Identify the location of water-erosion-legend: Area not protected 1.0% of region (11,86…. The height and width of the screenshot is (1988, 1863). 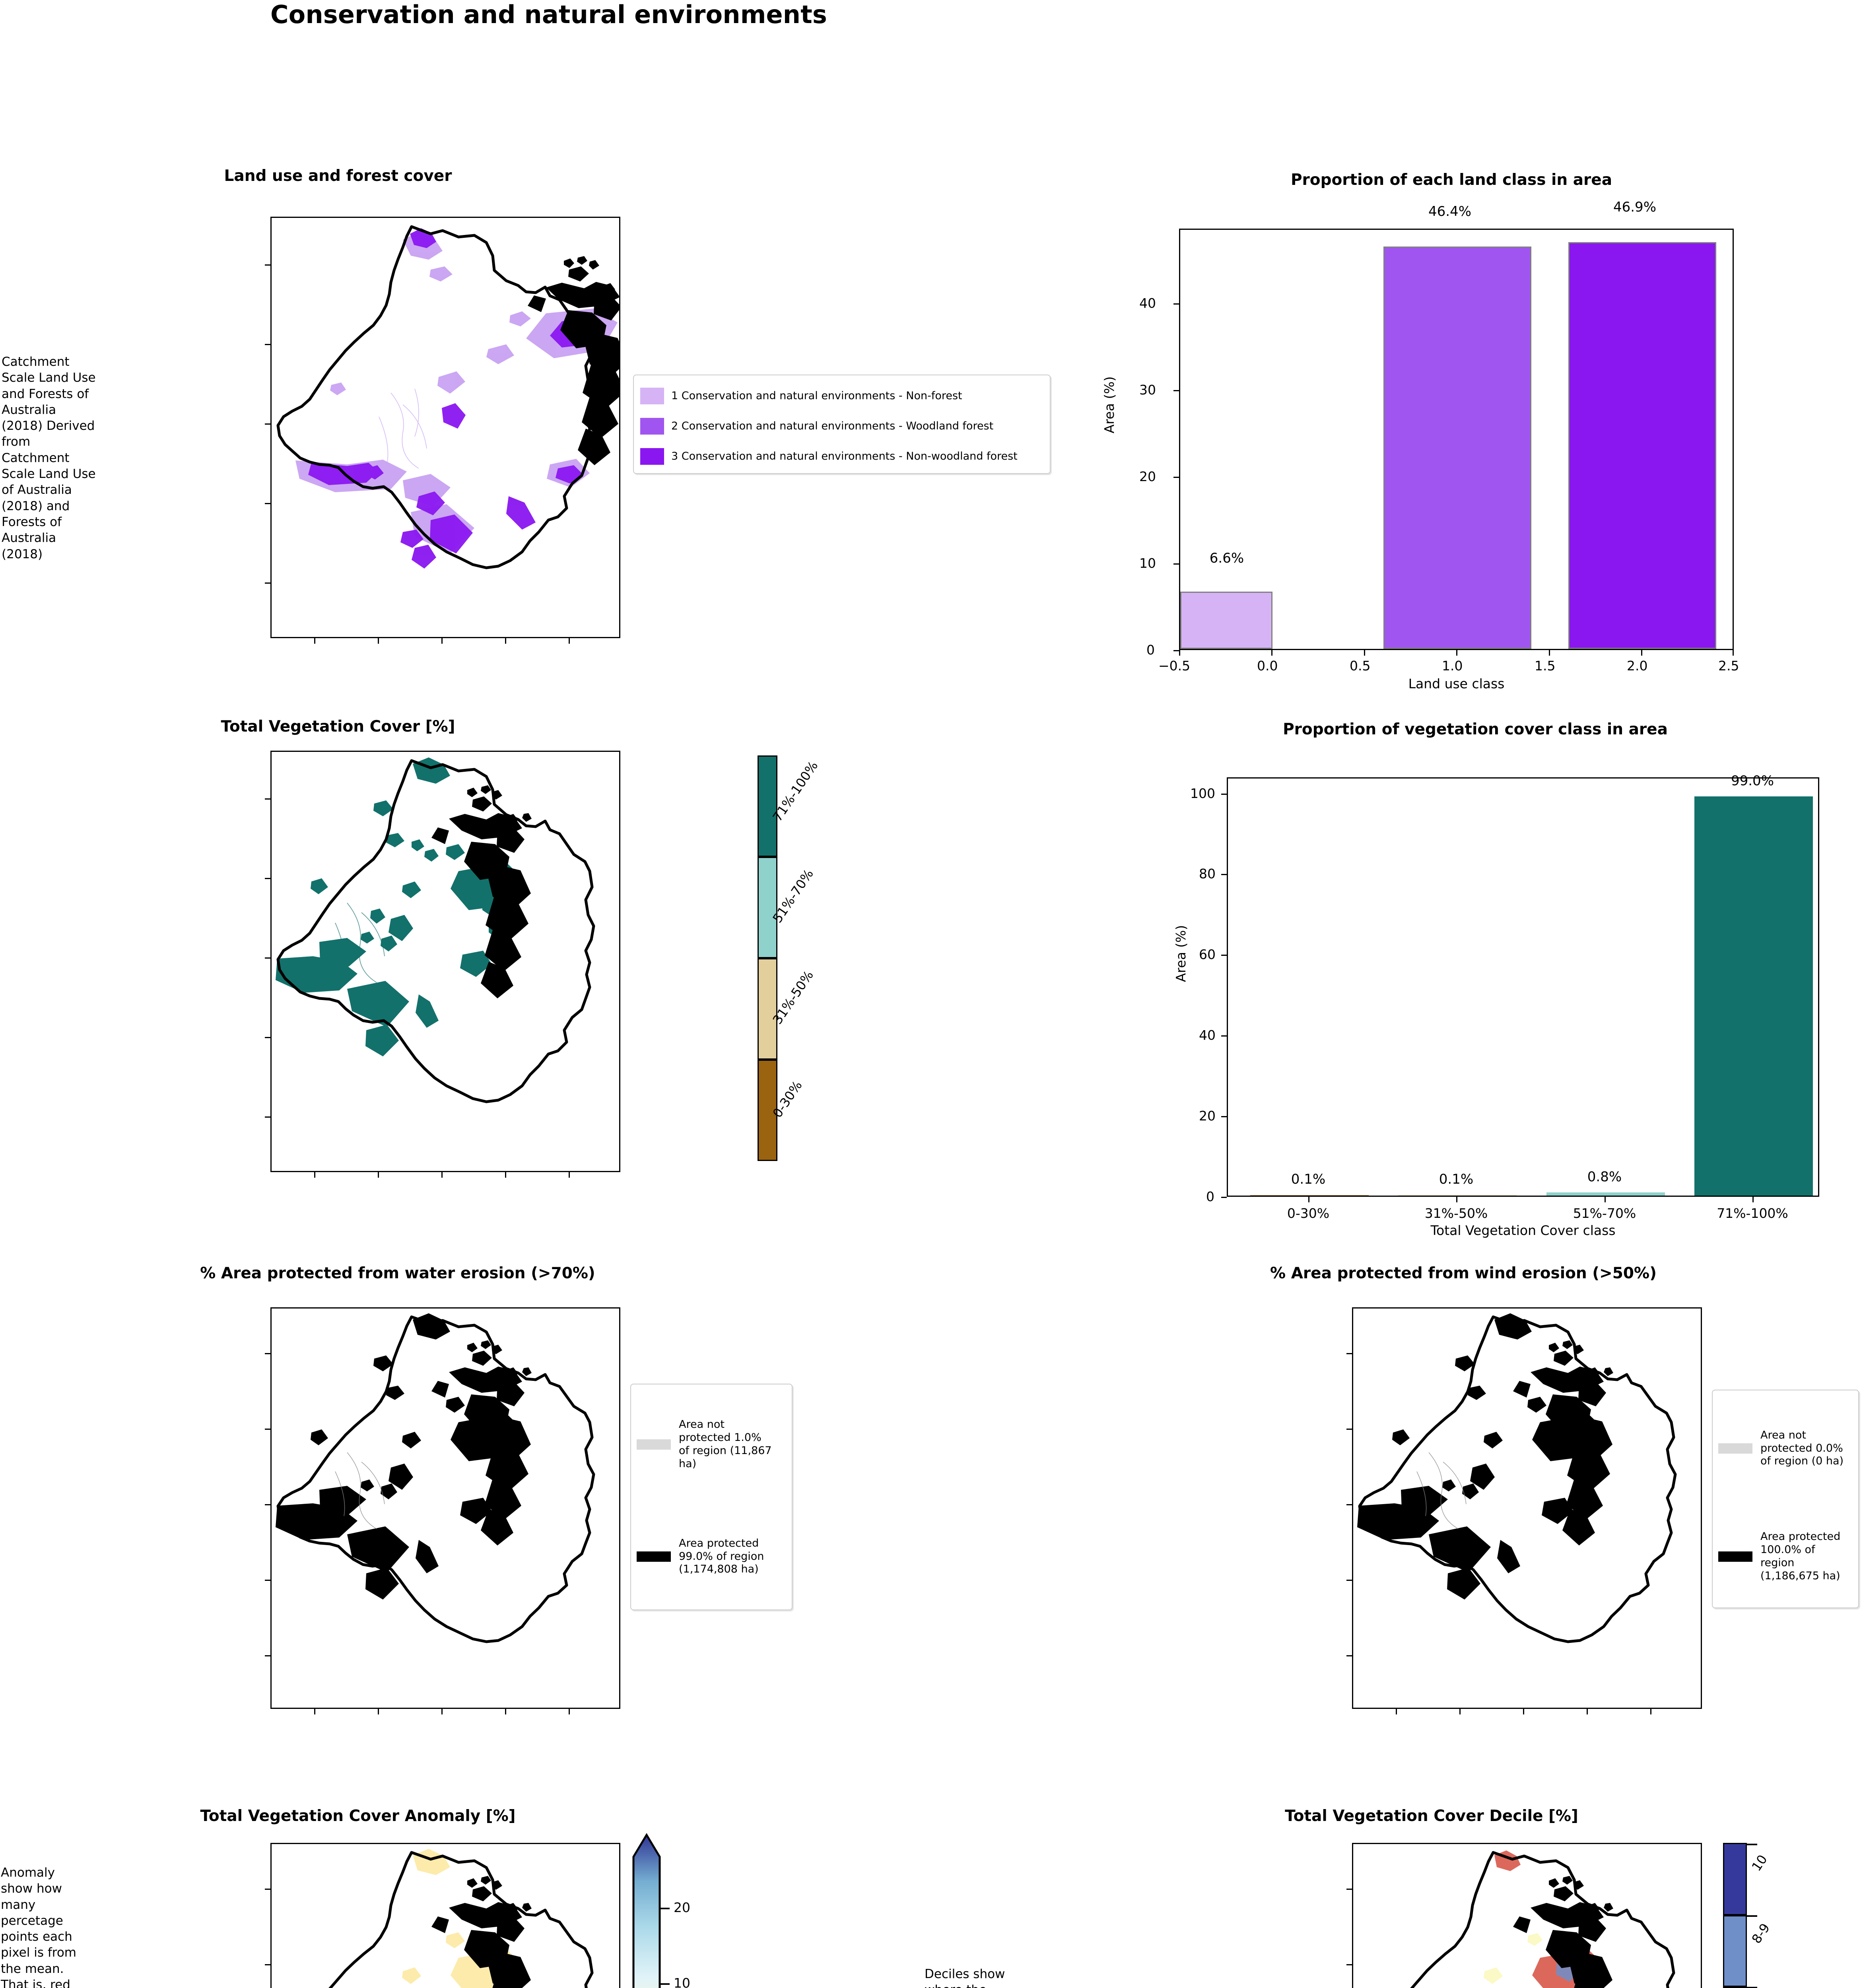
(711, 1497).